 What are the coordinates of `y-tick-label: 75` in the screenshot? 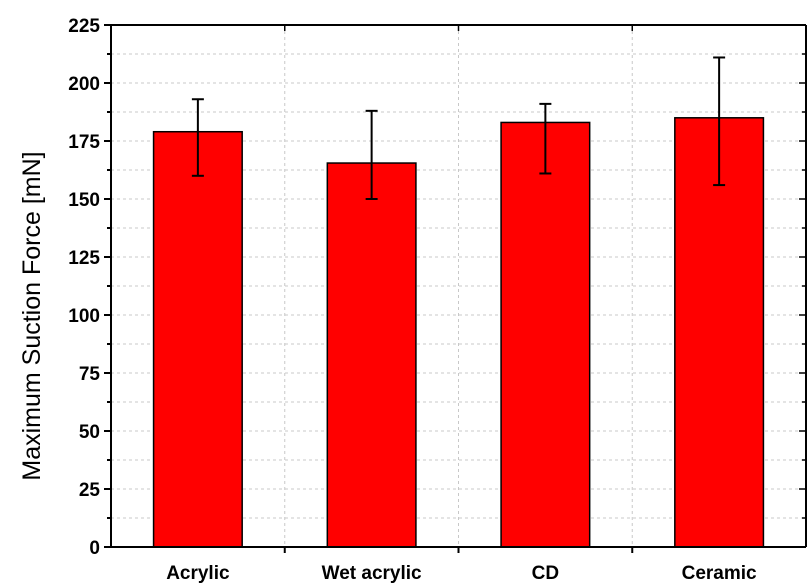 It's located at (90, 374).